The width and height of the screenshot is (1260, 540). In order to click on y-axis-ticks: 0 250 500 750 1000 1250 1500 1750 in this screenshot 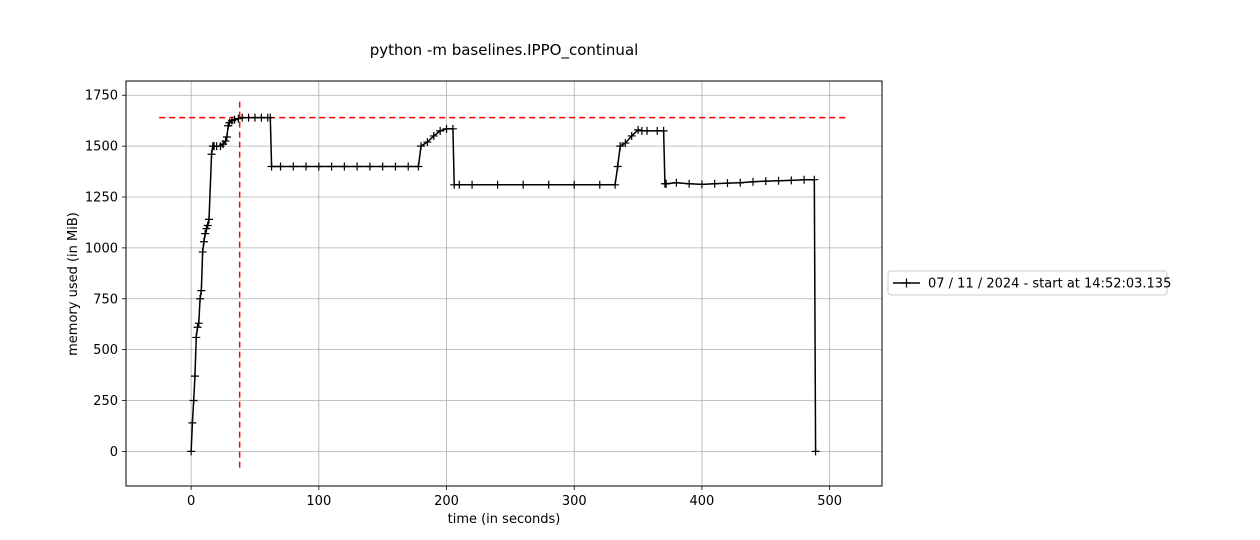, I will do `click(105, 274)`.